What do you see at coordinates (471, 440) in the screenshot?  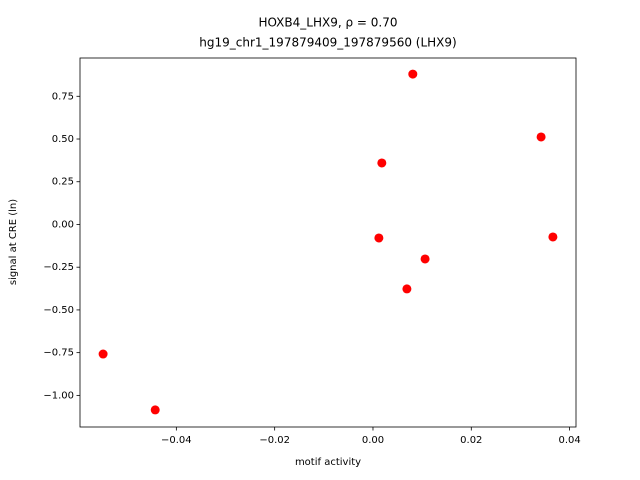 I see `x-tick-label: 0.02` at bounding box center [471, 440].